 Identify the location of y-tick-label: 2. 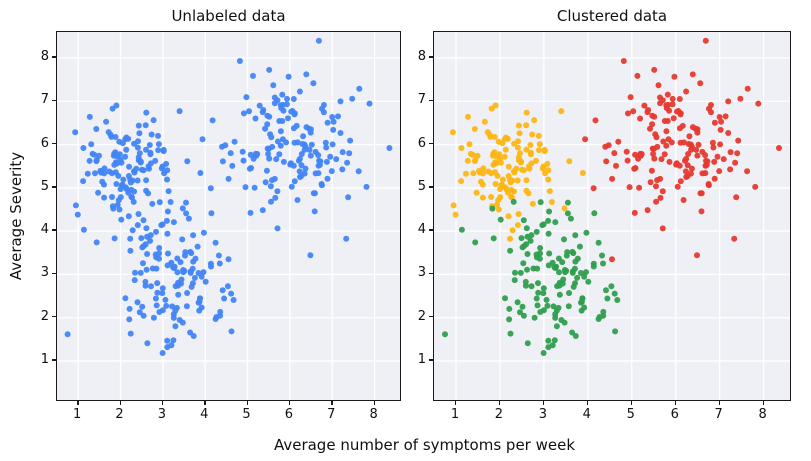
(421, 316).